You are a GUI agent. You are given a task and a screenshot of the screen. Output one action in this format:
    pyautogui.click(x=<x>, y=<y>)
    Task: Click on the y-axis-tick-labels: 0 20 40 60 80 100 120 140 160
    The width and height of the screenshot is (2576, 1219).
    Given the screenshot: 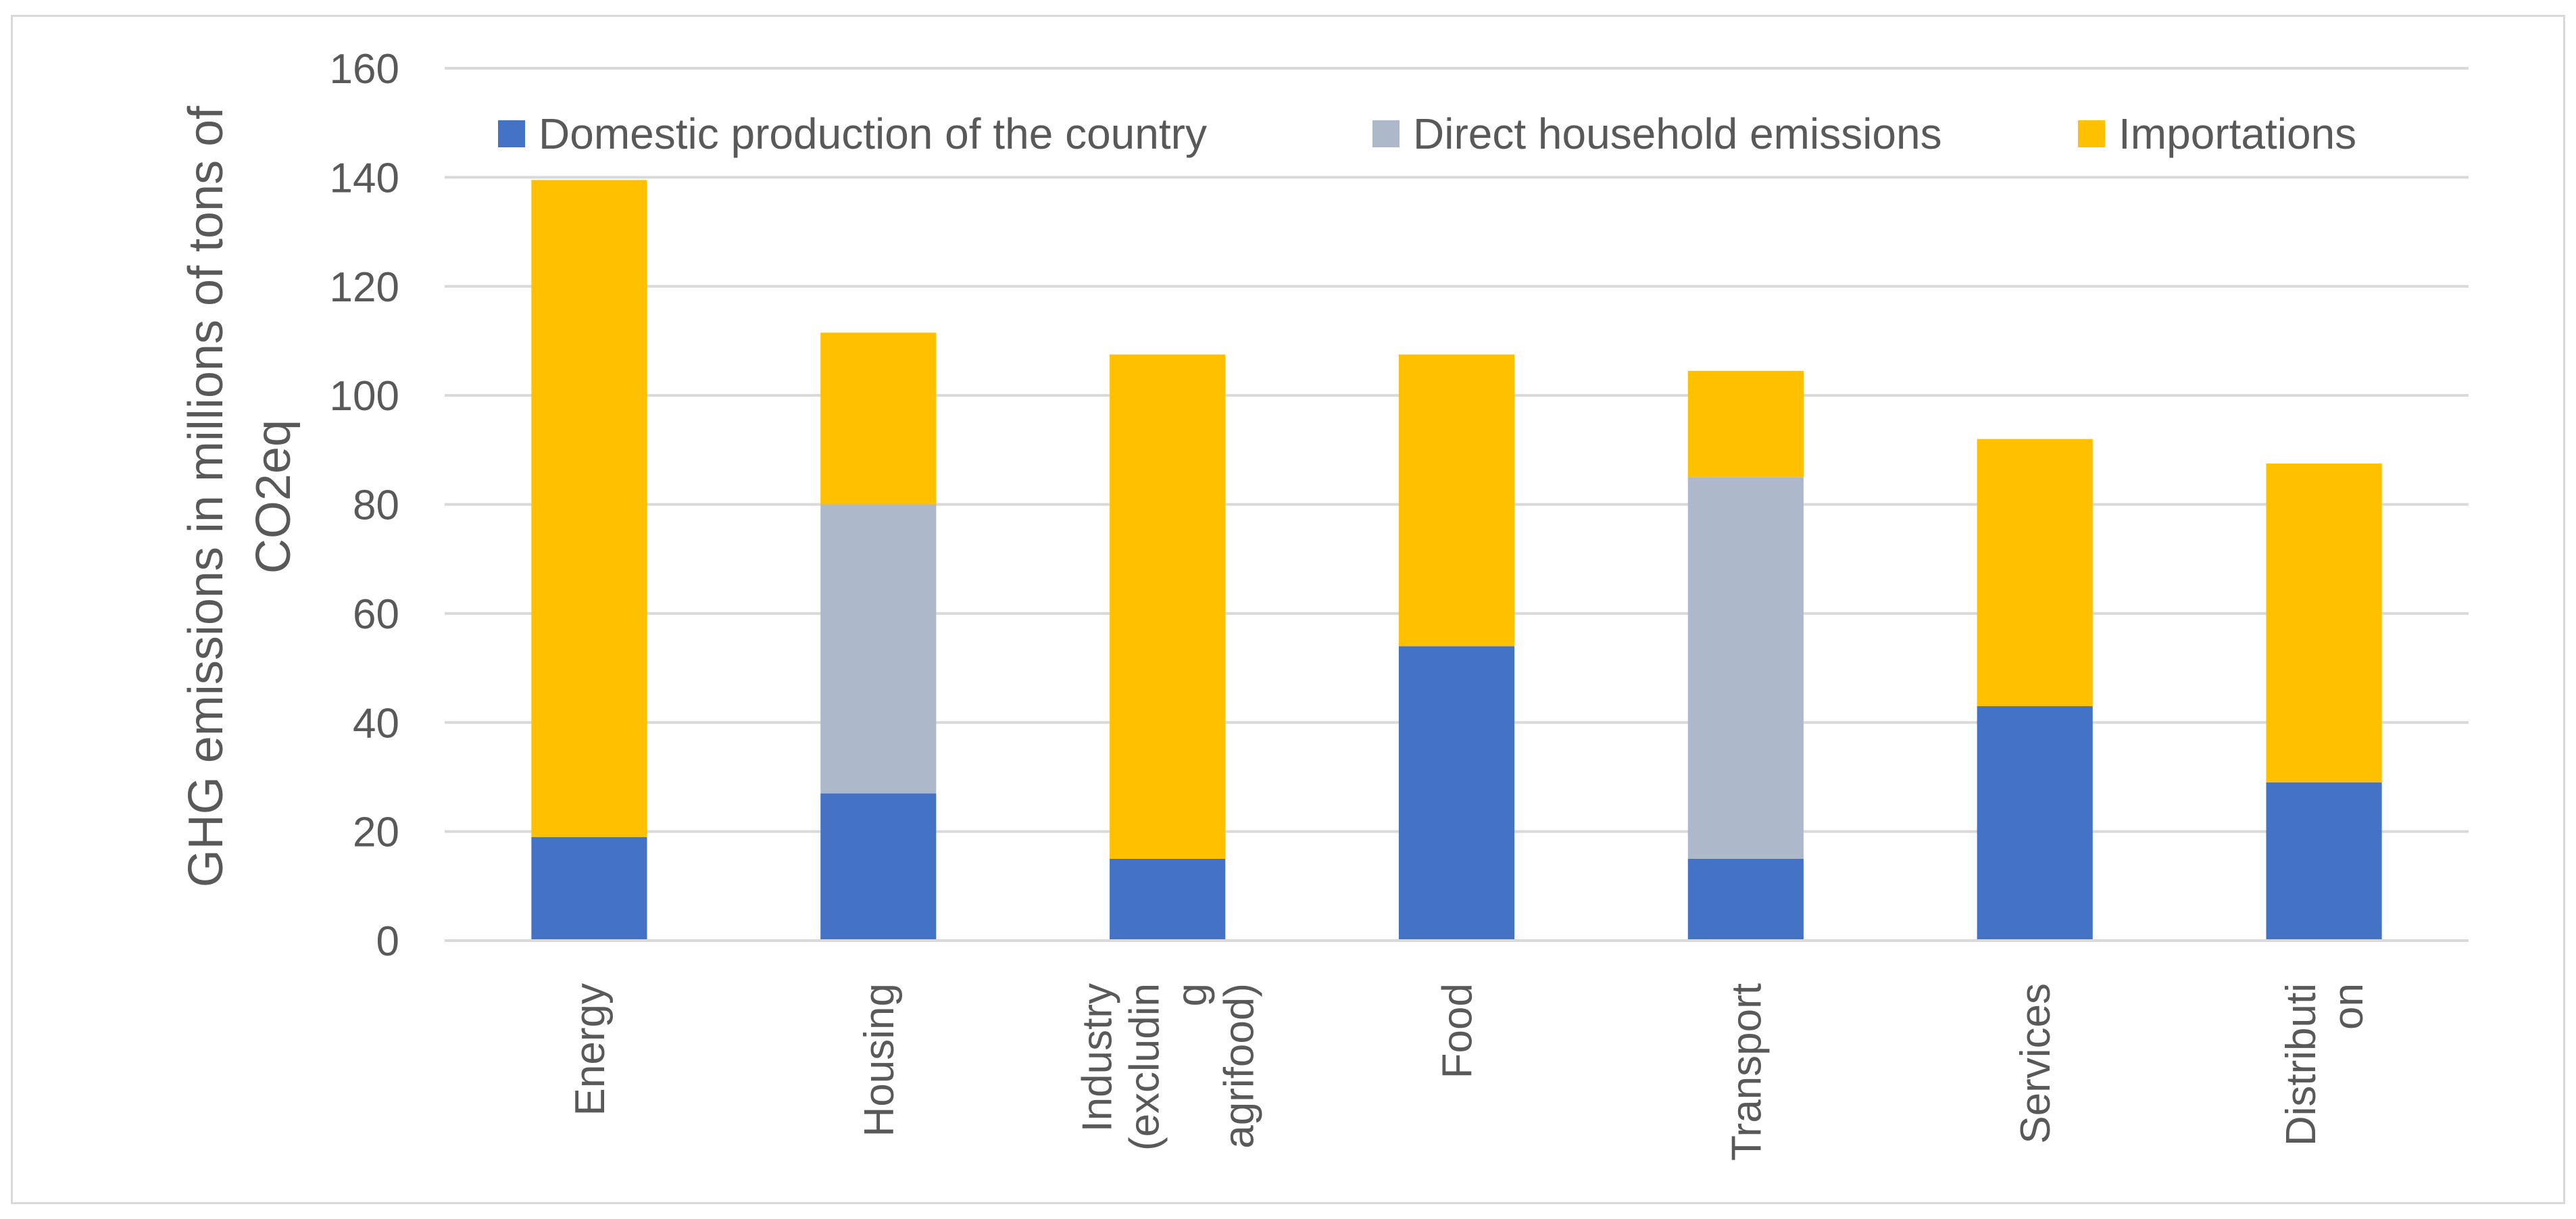 What is the action you would take?
    pyautogui.click(x=365, y=506)
    